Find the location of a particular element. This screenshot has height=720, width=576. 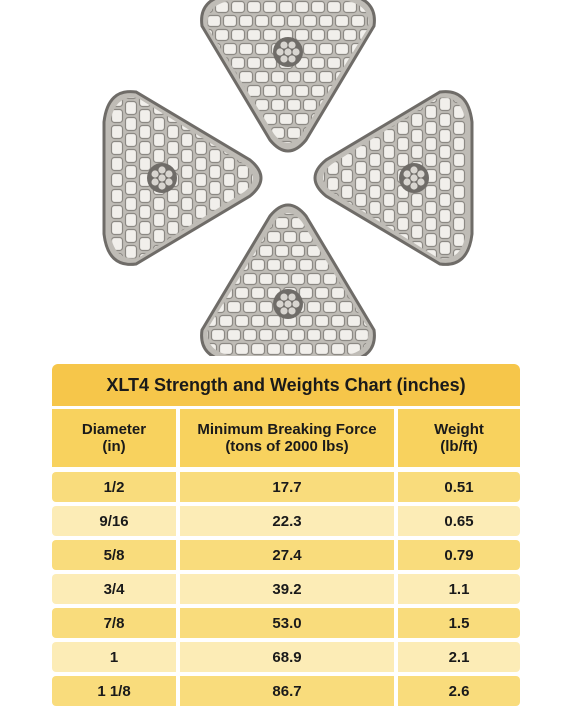

cell-breaking-force: 22.3 is located at coordinates (287, 521).